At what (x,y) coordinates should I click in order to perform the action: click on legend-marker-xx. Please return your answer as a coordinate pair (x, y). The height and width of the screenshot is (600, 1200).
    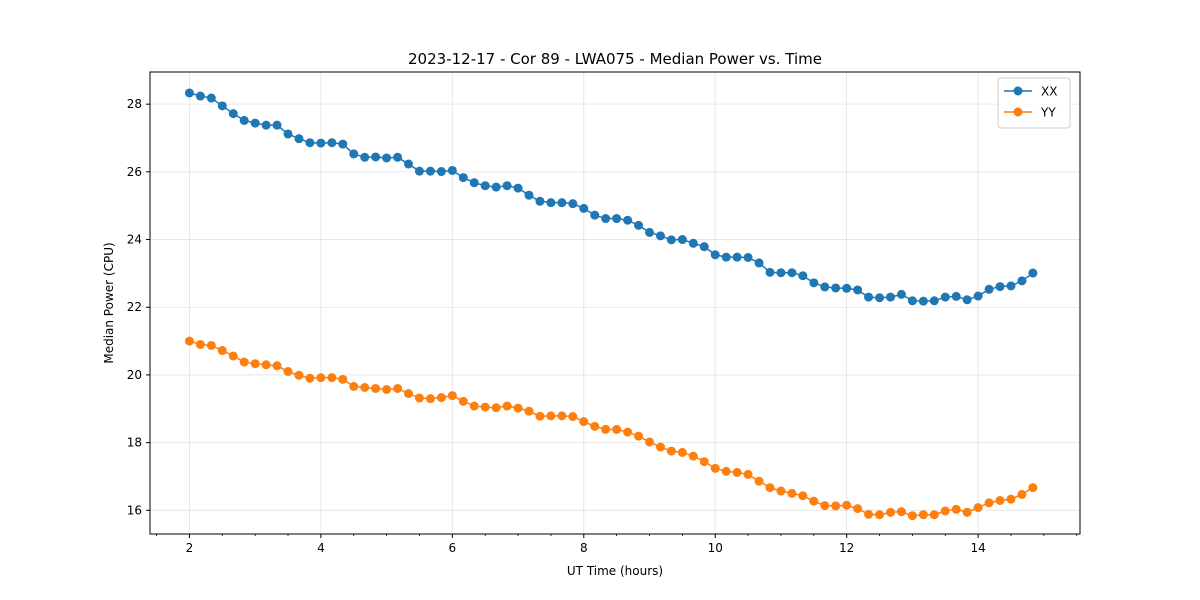
    Looking at the image, I should click on (1018, 91).